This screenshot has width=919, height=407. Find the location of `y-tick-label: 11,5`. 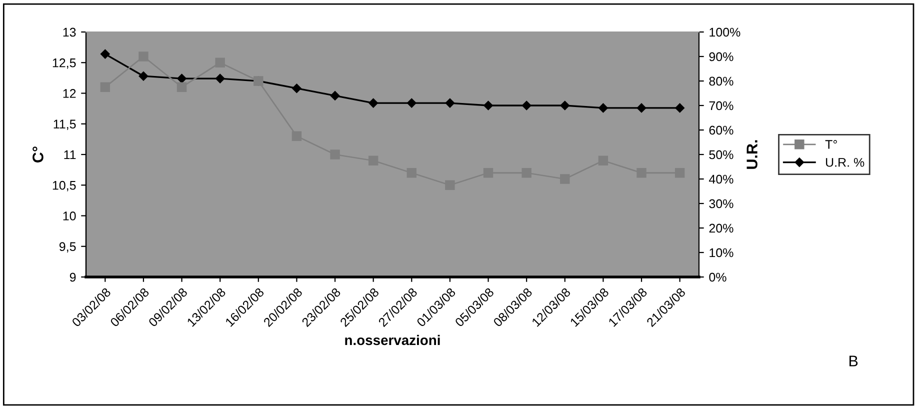

y-tick-label: 11,5 is located at coordinates (65, 125).